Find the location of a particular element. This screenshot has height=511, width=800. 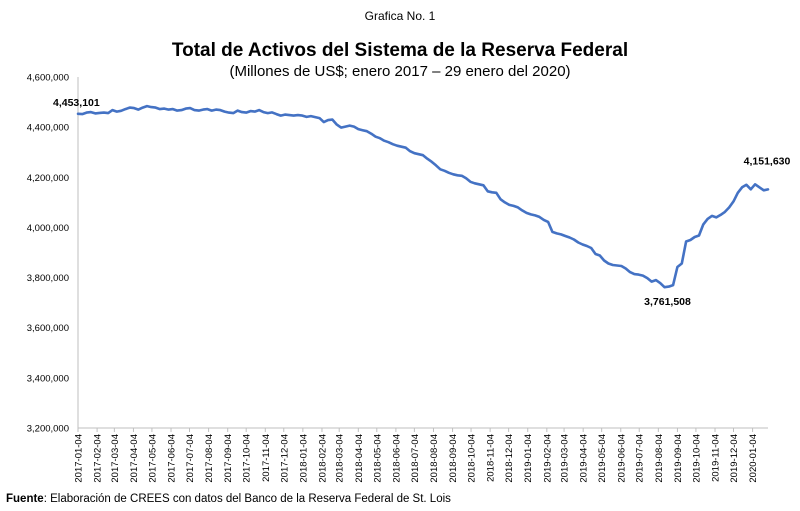

x-tick-label: 2019-10-04 is located at coordinates (696, 458).